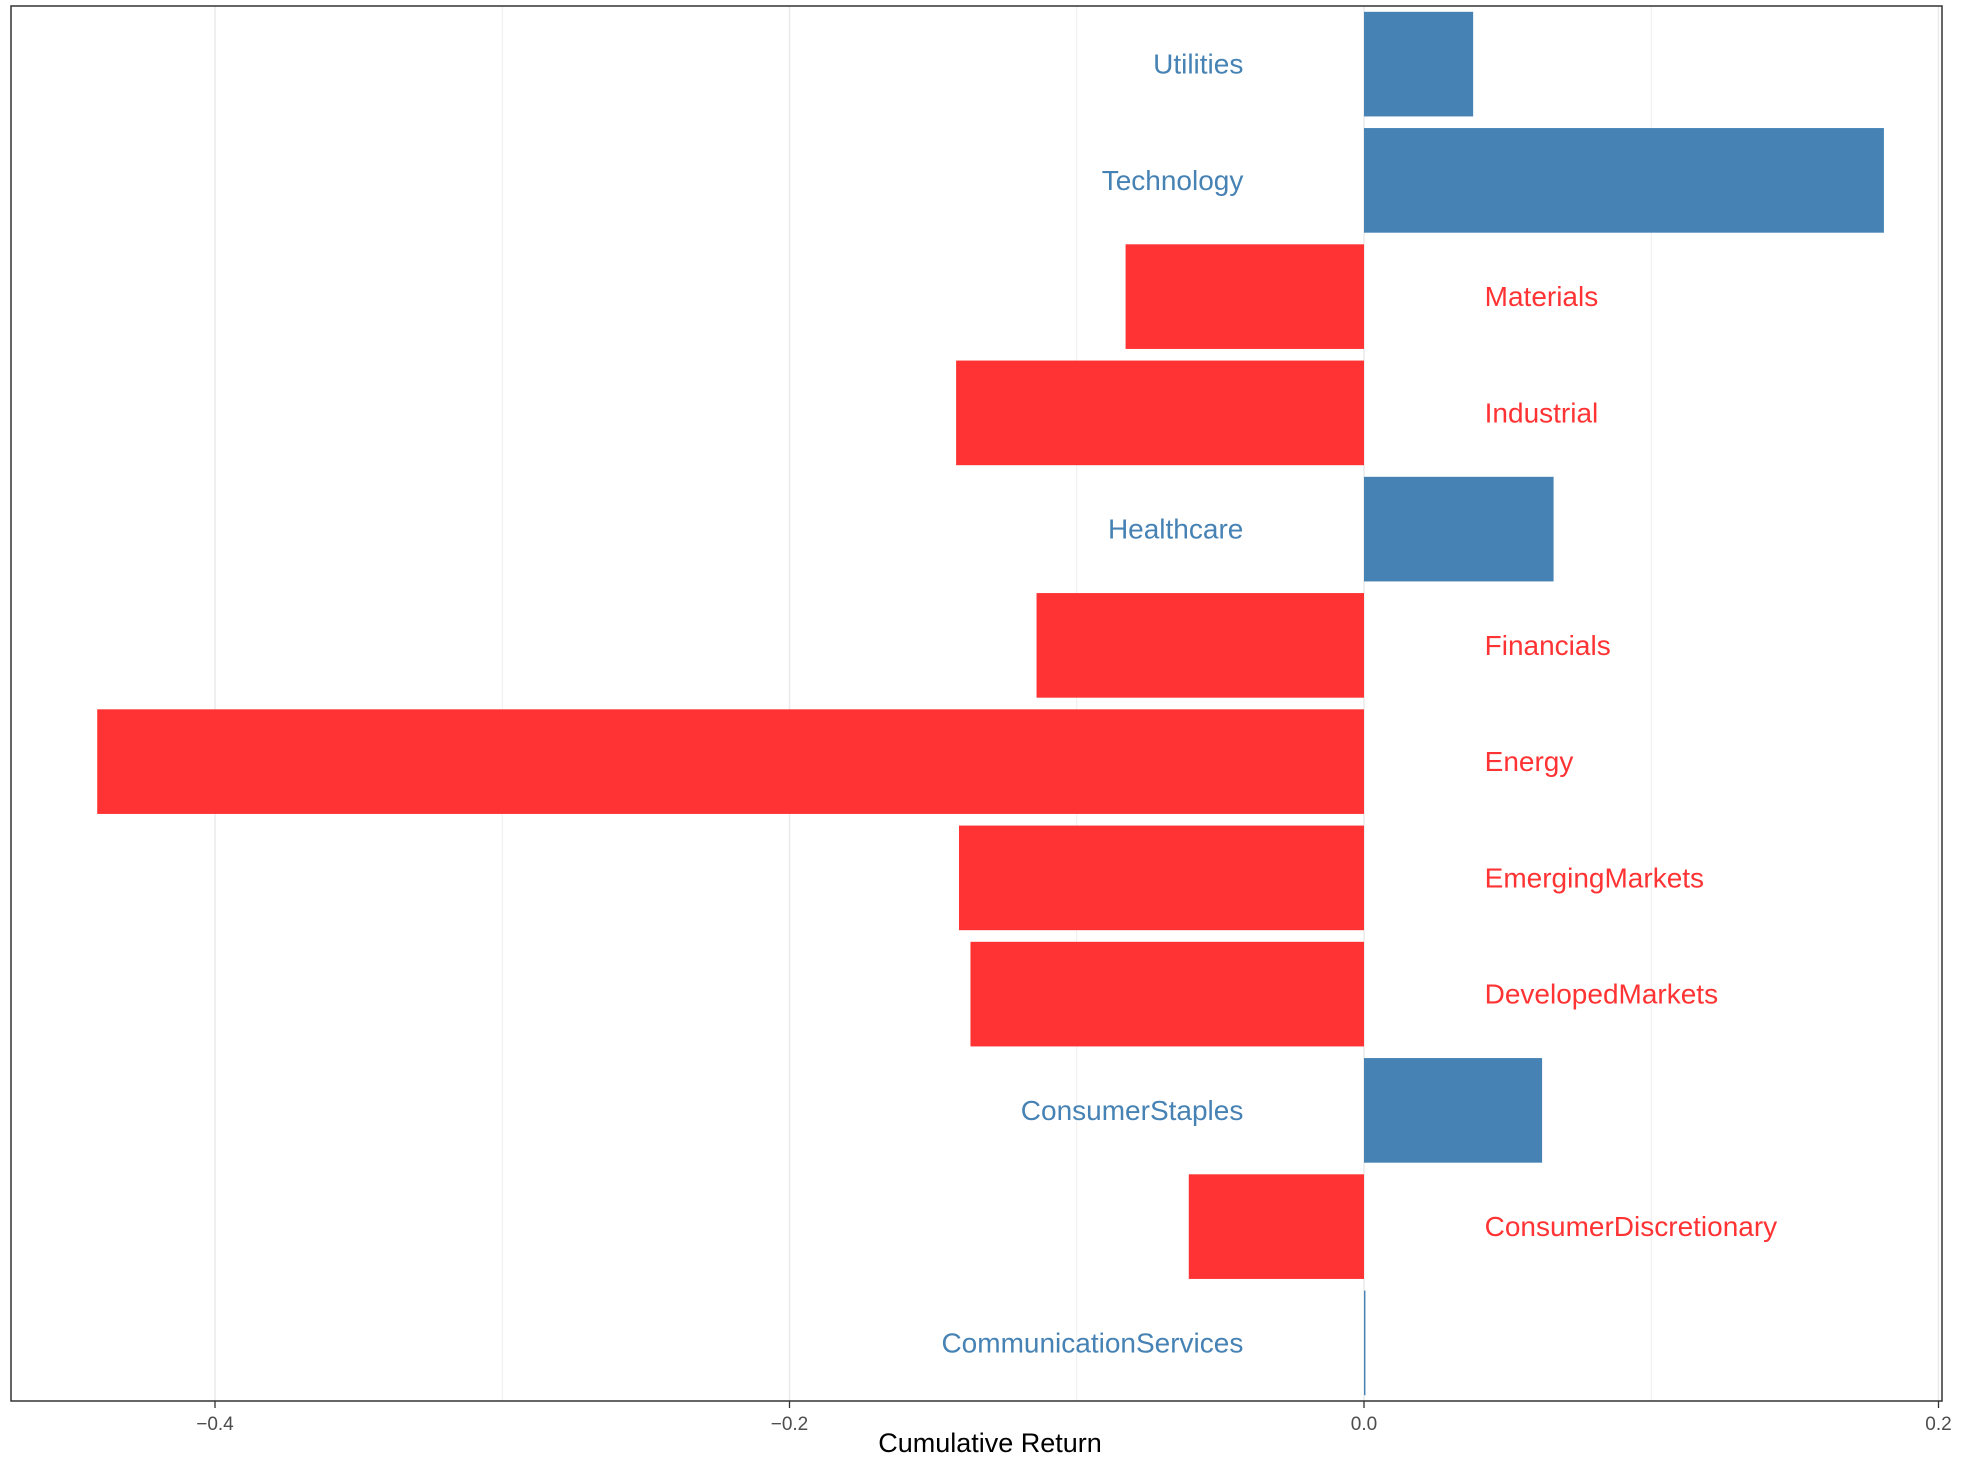 The image size is (1977, 1468). Describe the element at coordinates (1419, 64) in the screenshot. I see `bar-utilities` at that location.